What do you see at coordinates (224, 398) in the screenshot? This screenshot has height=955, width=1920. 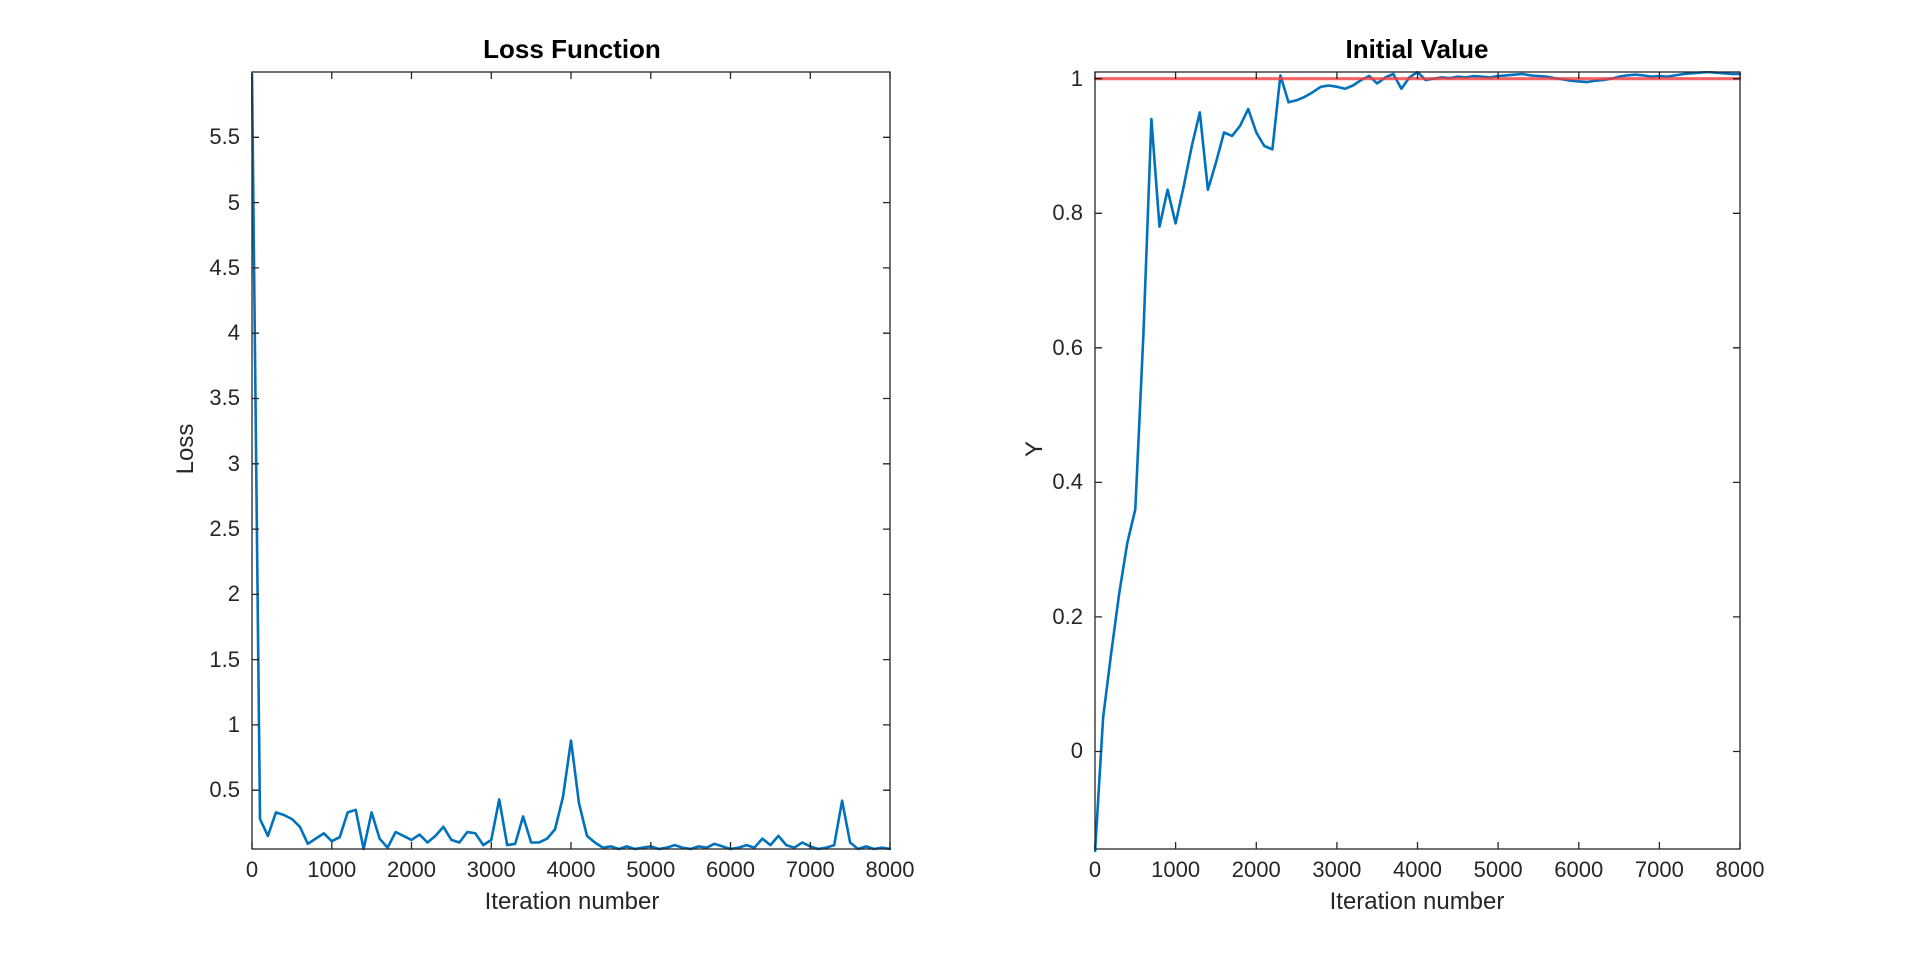 I see `y-tick-label: 3.5` at bounding box center [224, 398].